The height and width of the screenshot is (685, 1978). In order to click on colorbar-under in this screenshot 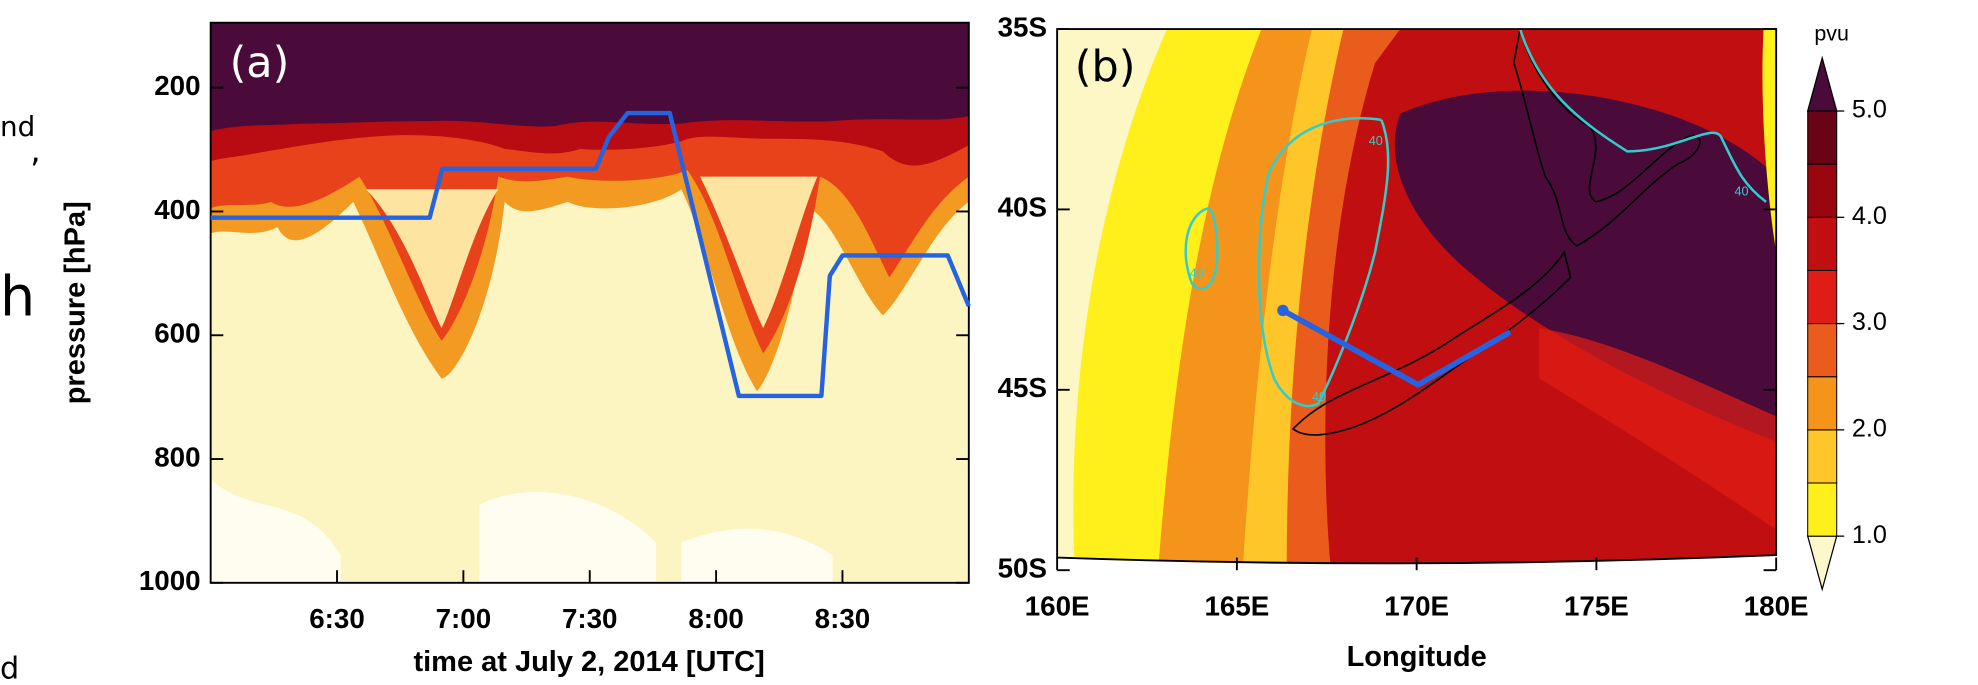, I will do `click(1822, 563)`.